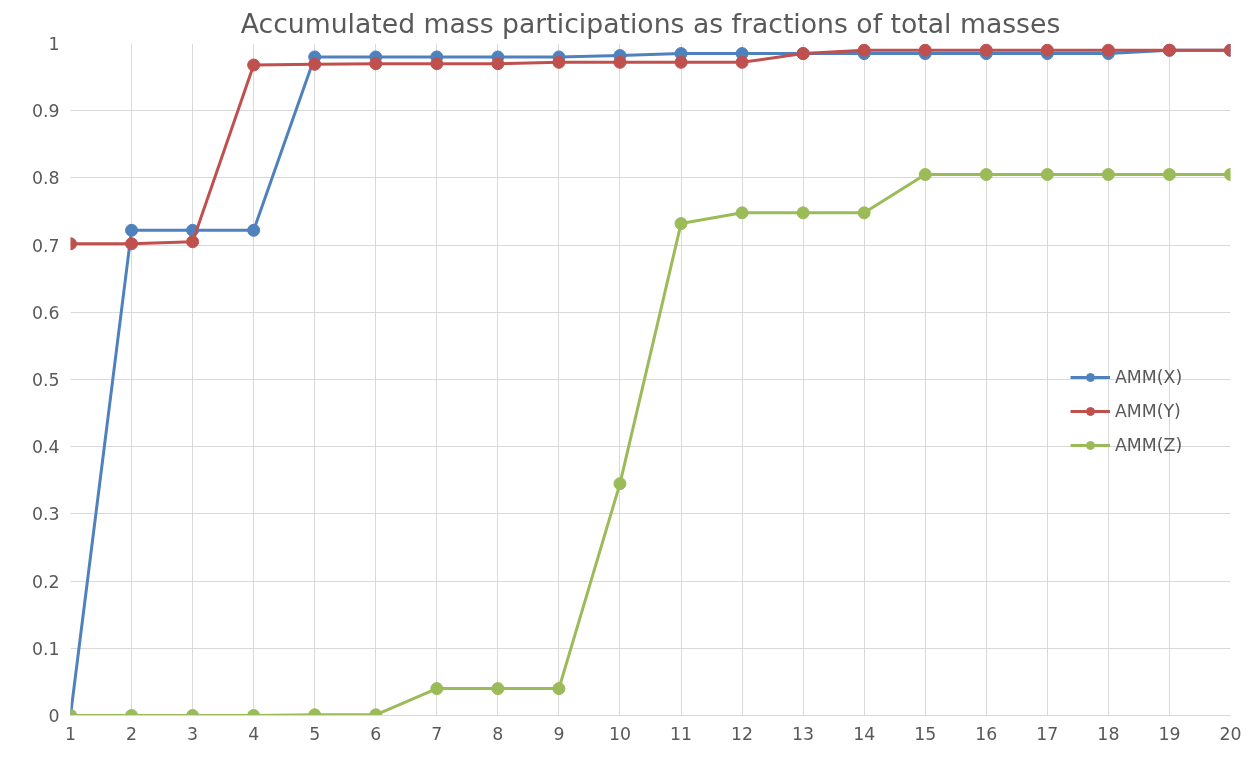  What do you see at coordinates (1169, 733) in the screenshot?
I see `x-tick-label: 19` at bounding box center [1169, 733].